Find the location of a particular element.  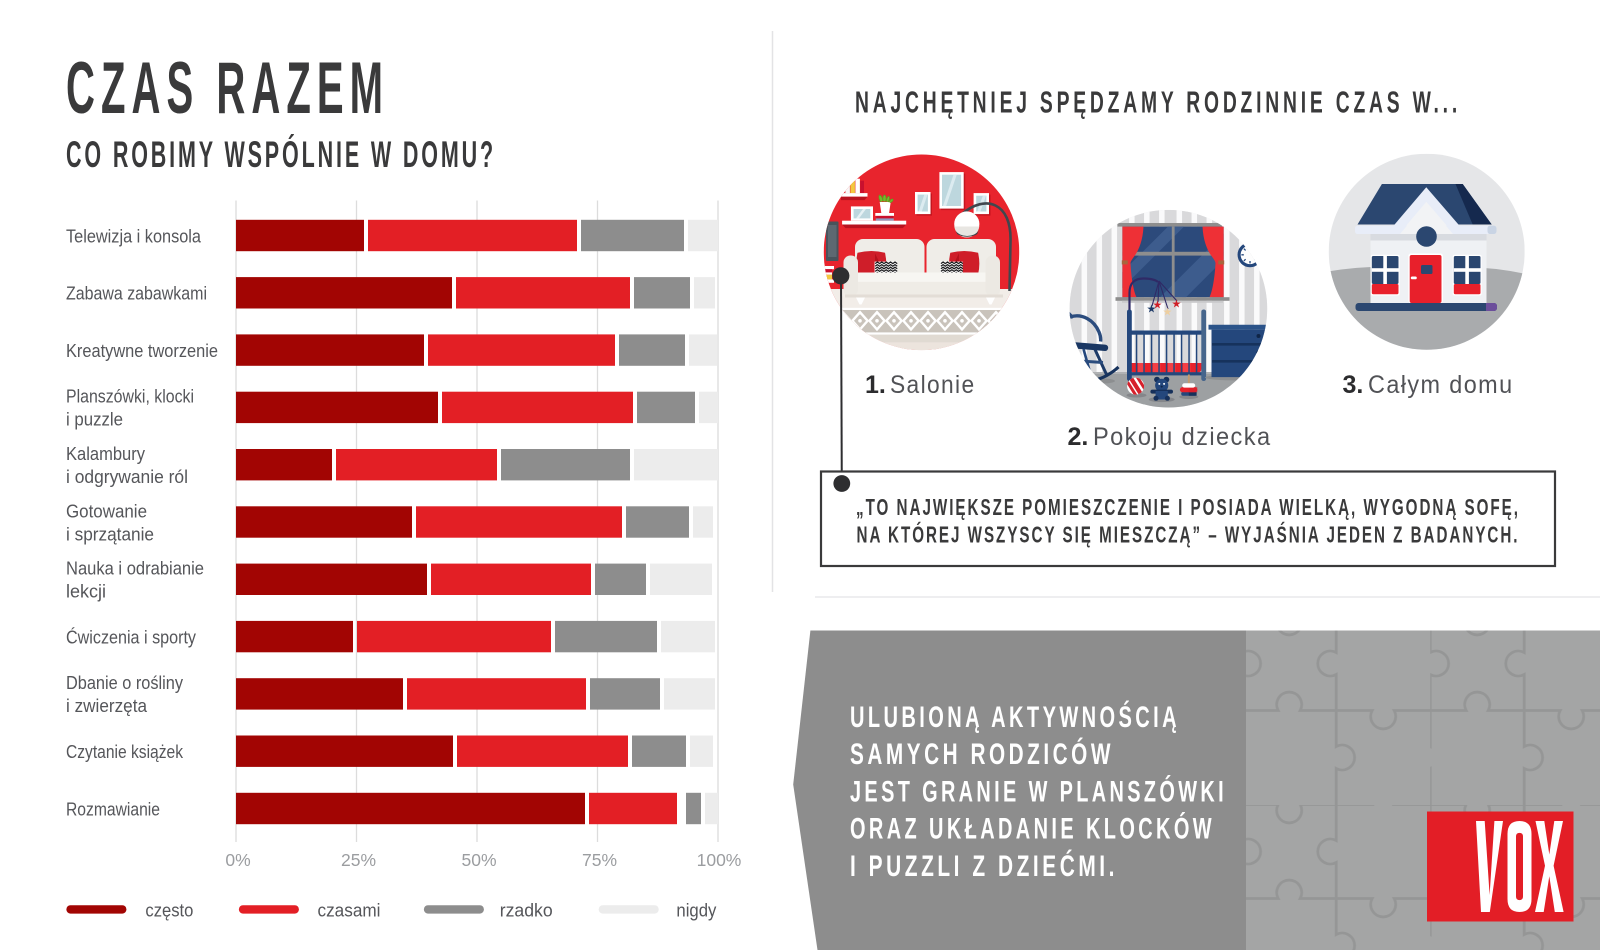

svg-text: i puzzle is located at coordinates (94, 419).